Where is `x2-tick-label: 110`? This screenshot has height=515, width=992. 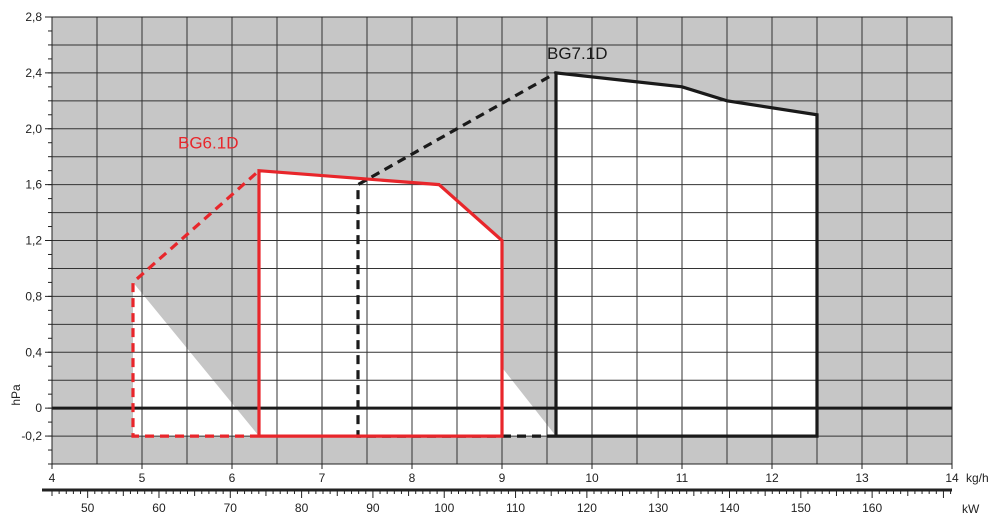 x2-tick-label: 110 is located at coordinates (515, 508).